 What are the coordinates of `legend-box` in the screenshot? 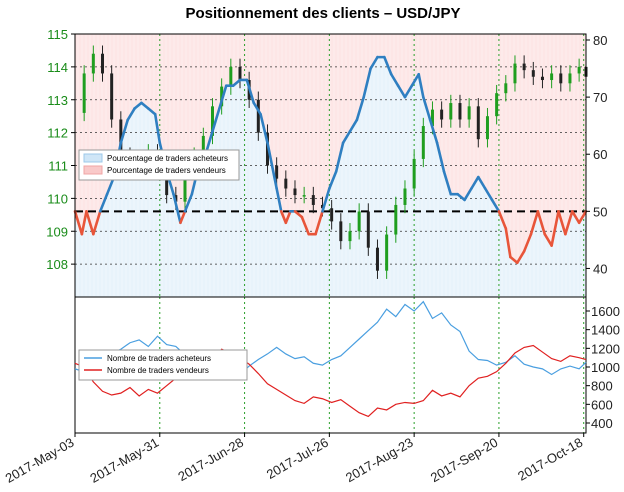 It's located at (159, 165).